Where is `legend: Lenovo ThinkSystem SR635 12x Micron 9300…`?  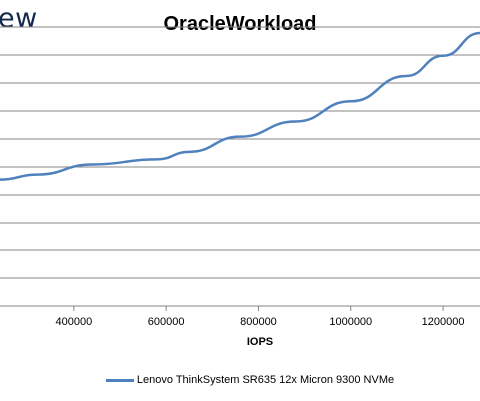 legend: Lenovo ThinkSystem SR635 12x Micron 9300… is located at coordinates (240, 380).